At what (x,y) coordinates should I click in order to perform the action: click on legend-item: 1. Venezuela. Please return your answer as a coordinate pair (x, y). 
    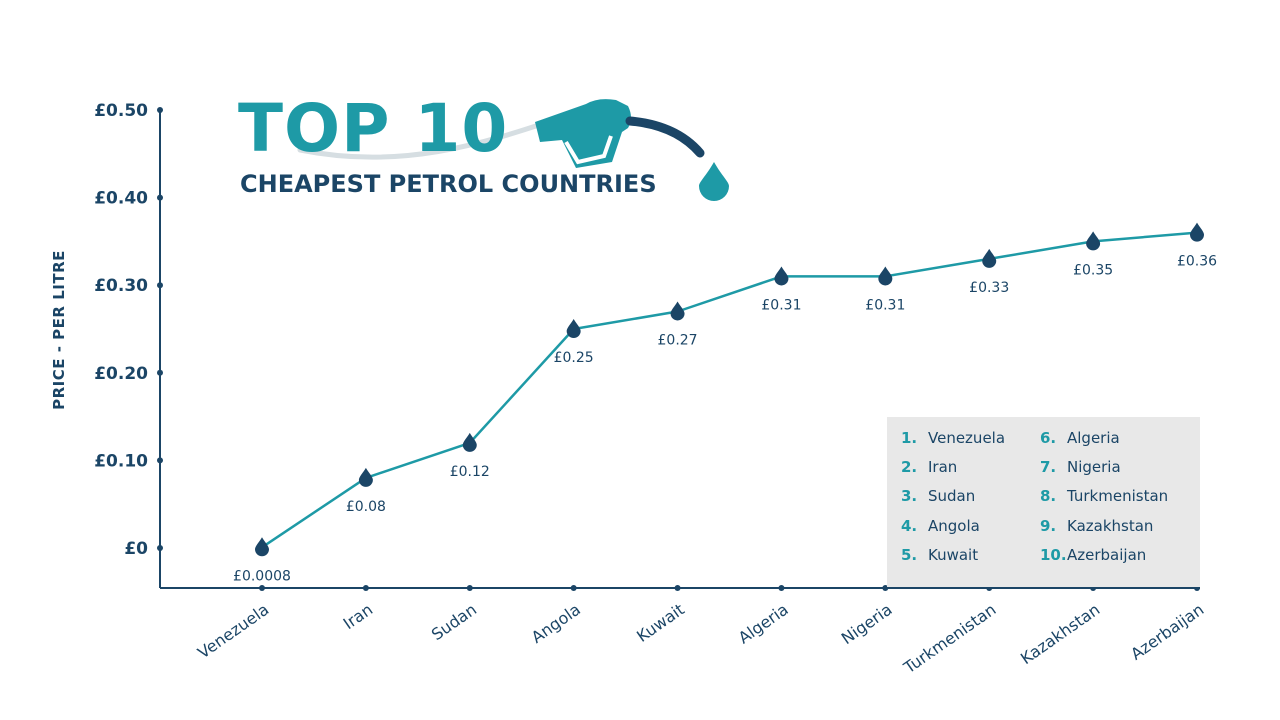
    Looking at the image, I should click on (953, 438).